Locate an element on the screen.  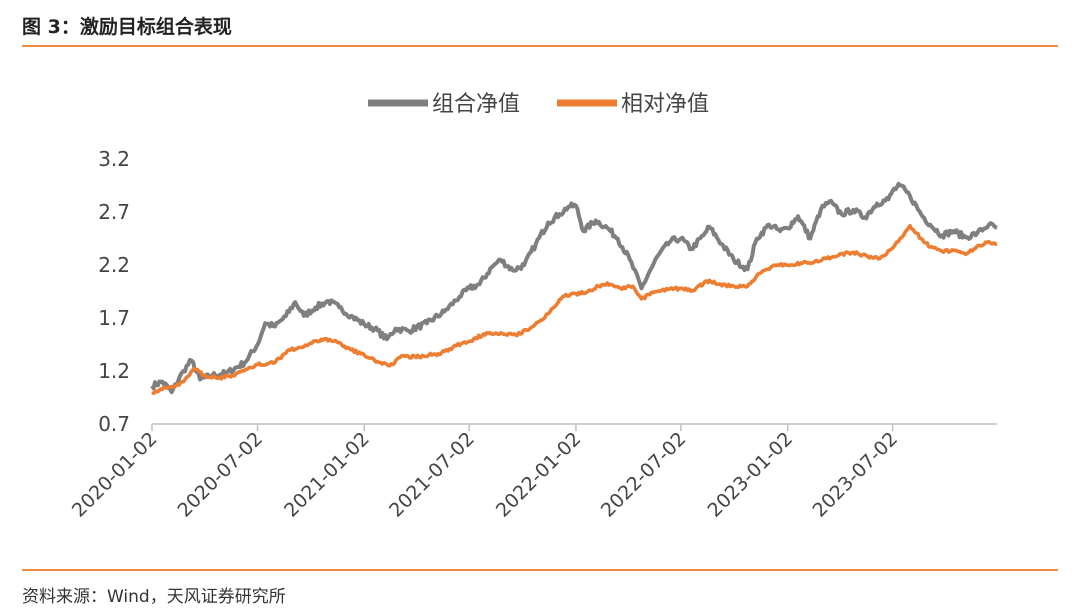
y-tick-label: 0.7 is located at coordinates (114, 424).